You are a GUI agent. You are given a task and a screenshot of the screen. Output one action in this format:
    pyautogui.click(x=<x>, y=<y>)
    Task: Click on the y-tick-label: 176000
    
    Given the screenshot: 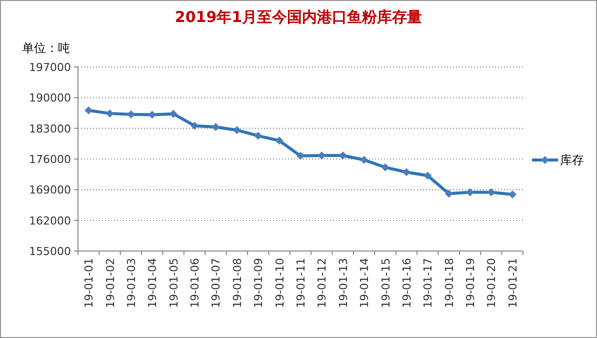 What is the action you would take?
    pyautogui.click(x=50, y=159)
    